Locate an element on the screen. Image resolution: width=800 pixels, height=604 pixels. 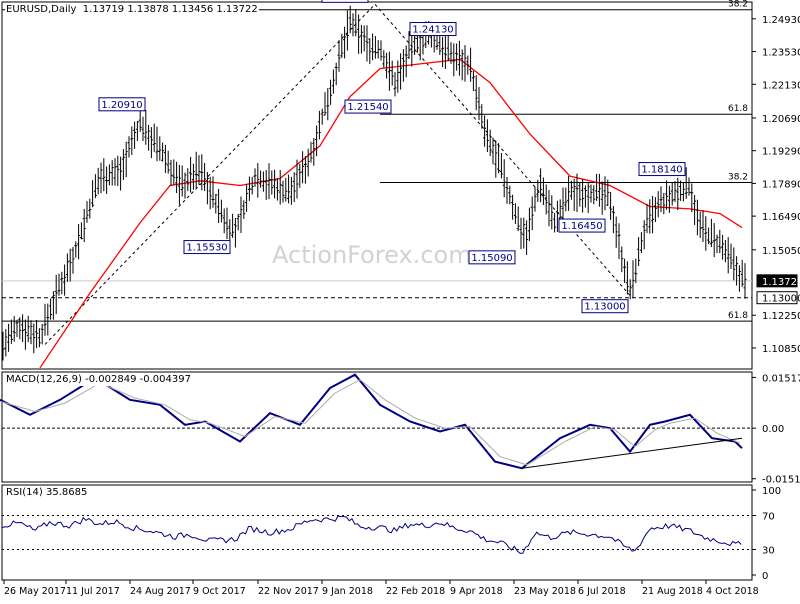
low-label: 1.16450 is located at coordinates (581, 226).